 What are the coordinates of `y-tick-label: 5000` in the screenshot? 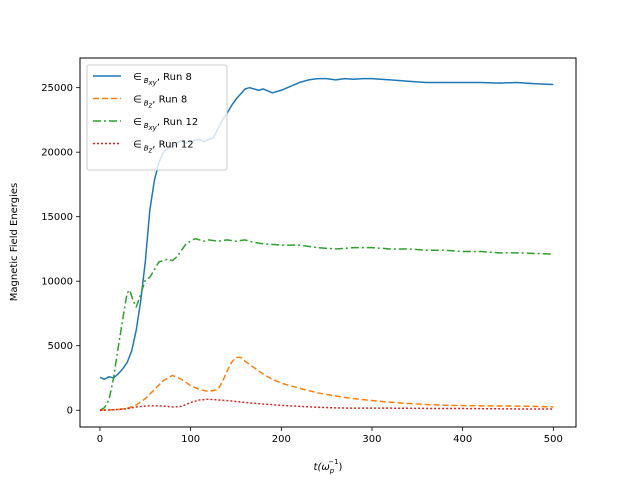 It's located at (60, 346).